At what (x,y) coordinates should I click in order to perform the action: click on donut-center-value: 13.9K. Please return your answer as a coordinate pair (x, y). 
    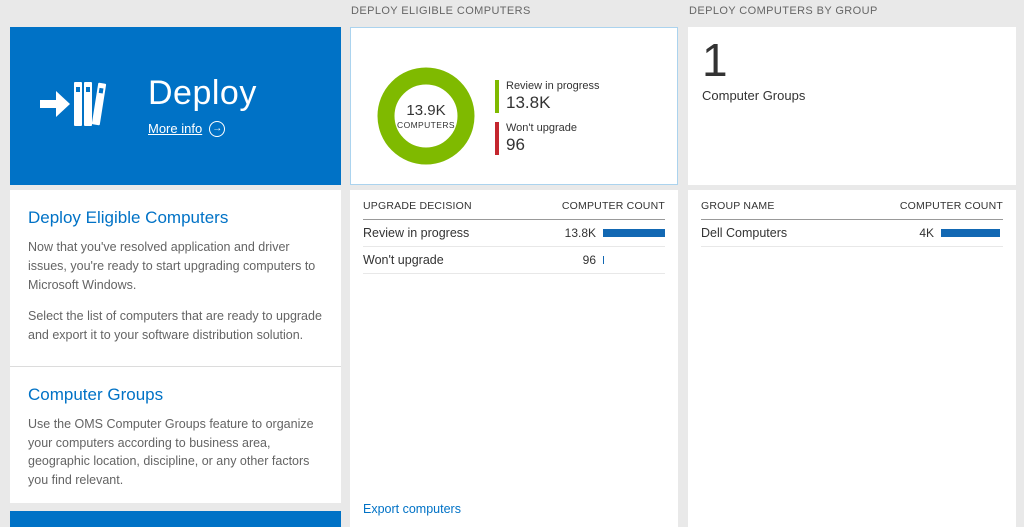
    Looking at the image, I should click on (426, 110).